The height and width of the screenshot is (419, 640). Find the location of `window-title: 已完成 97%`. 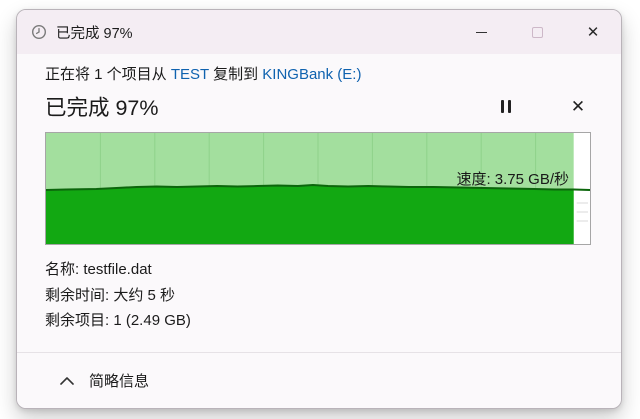

window-title: 已完成 97% is located at coordinates (94, 33).